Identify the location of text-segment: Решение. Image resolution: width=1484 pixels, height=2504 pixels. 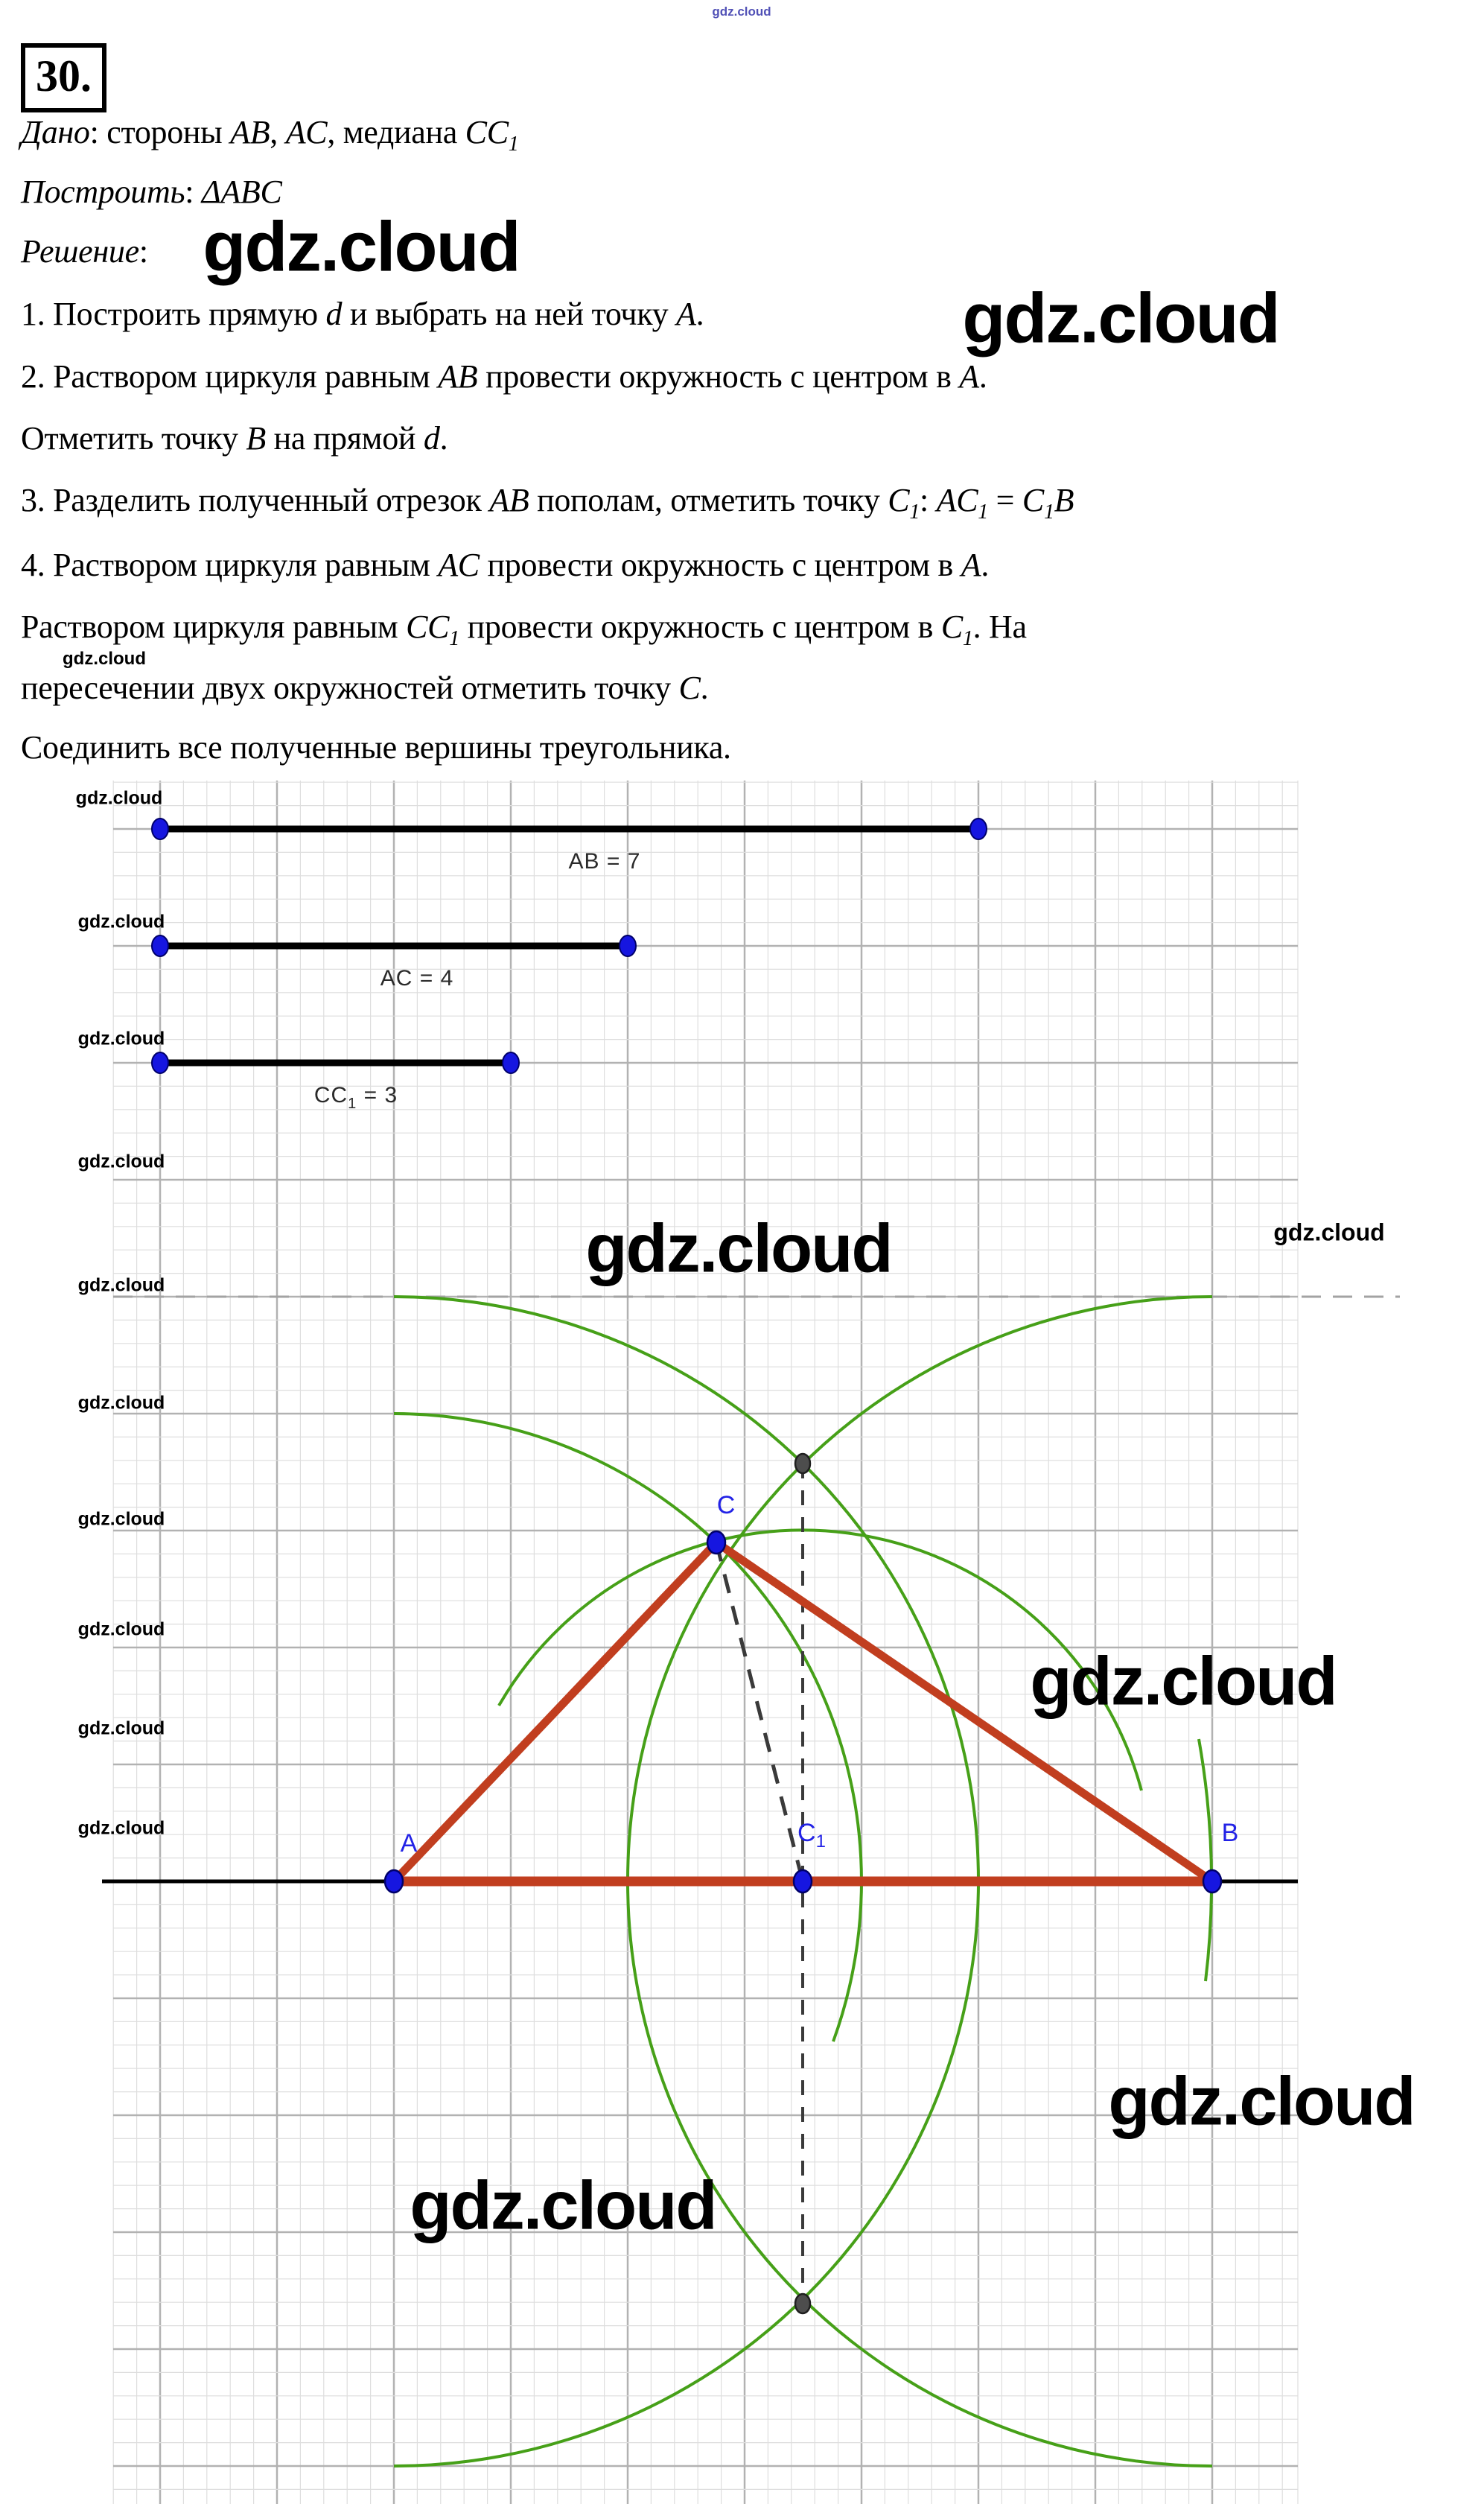
(80, 251).